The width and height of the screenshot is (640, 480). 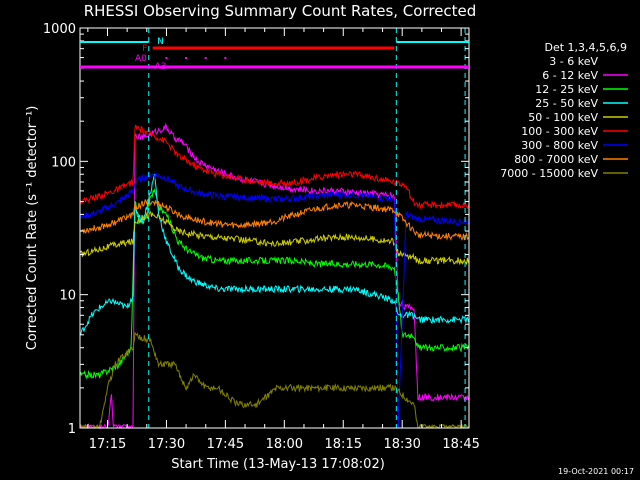 What do you see at coordinates (107, 444) in the screenshot?
I see `x-tick-label: 17:15` at bounding box center [107, 444].